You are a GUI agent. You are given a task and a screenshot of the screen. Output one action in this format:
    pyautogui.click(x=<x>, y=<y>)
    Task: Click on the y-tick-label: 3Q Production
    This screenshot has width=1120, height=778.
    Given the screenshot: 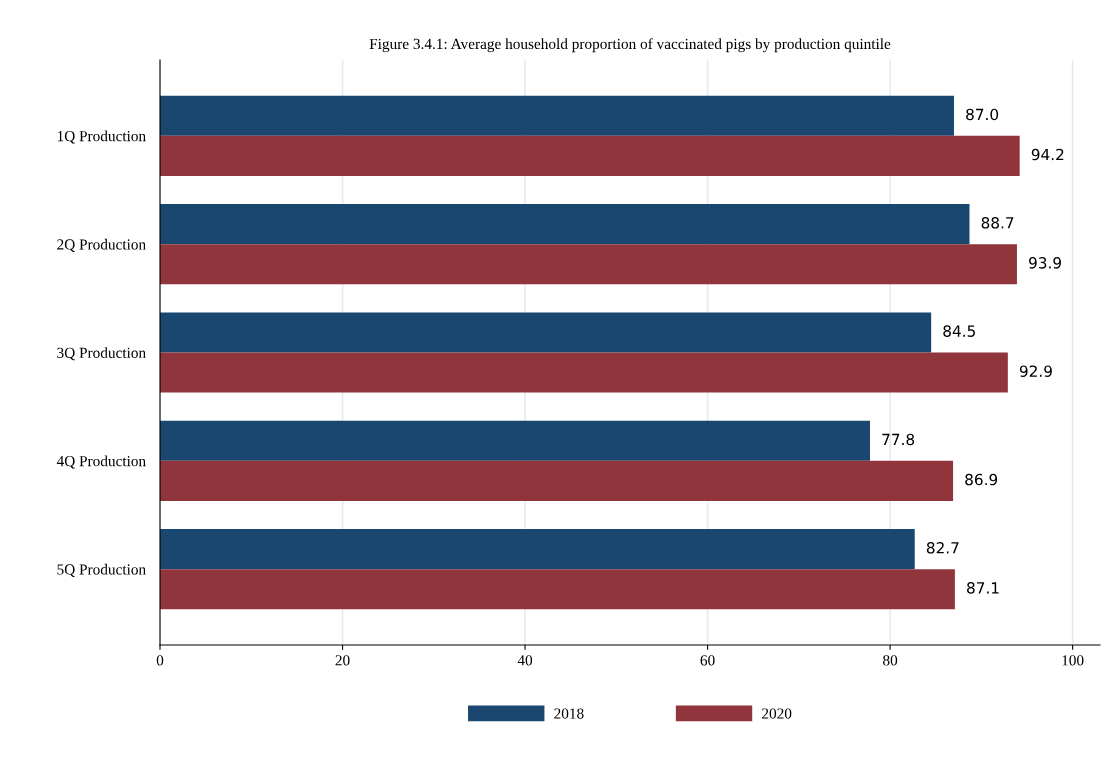 What is the action you would take?
    pyautogui.click(x=101, y=354)
    